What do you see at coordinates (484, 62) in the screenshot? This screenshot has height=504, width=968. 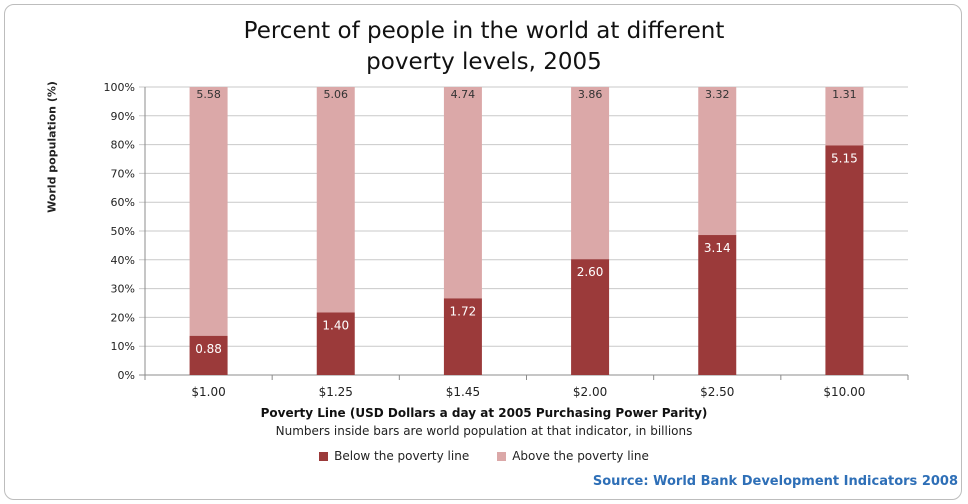 I see `chart-title-line-2: poverty levels, 2005` at bounding box center [484, 62].